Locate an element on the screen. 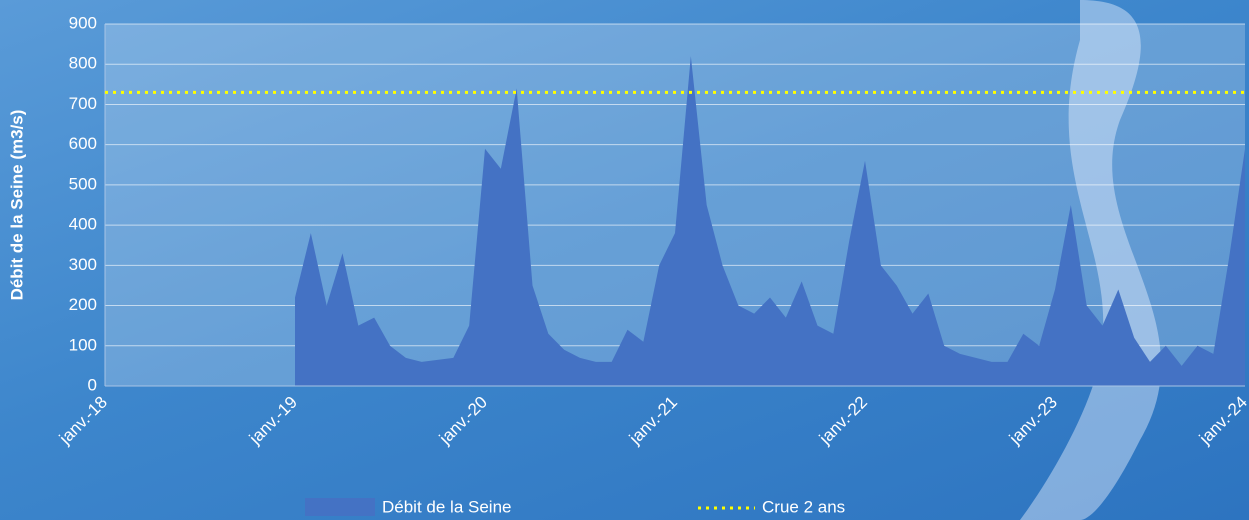 Image resolution: width=1249 pixels, height=520 pixels. y-tick-label: 800 is located at coordinates (83, 63).